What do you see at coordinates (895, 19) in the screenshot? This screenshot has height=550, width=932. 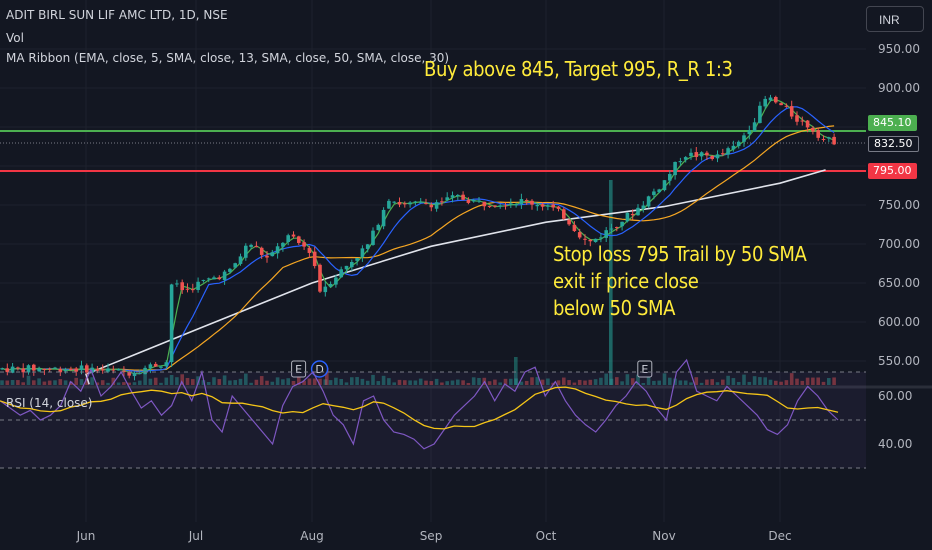 I see `currency-button: INR` at bounding box center [895, 19].